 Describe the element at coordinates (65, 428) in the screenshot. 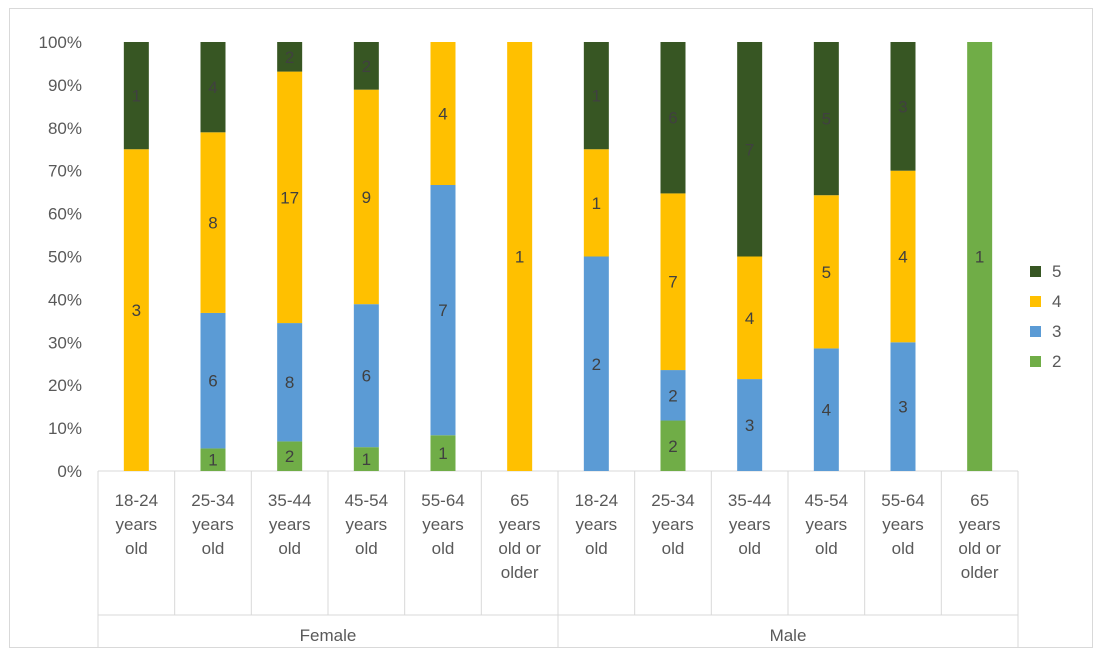

I see `y-tick-label: 10%` at that location.